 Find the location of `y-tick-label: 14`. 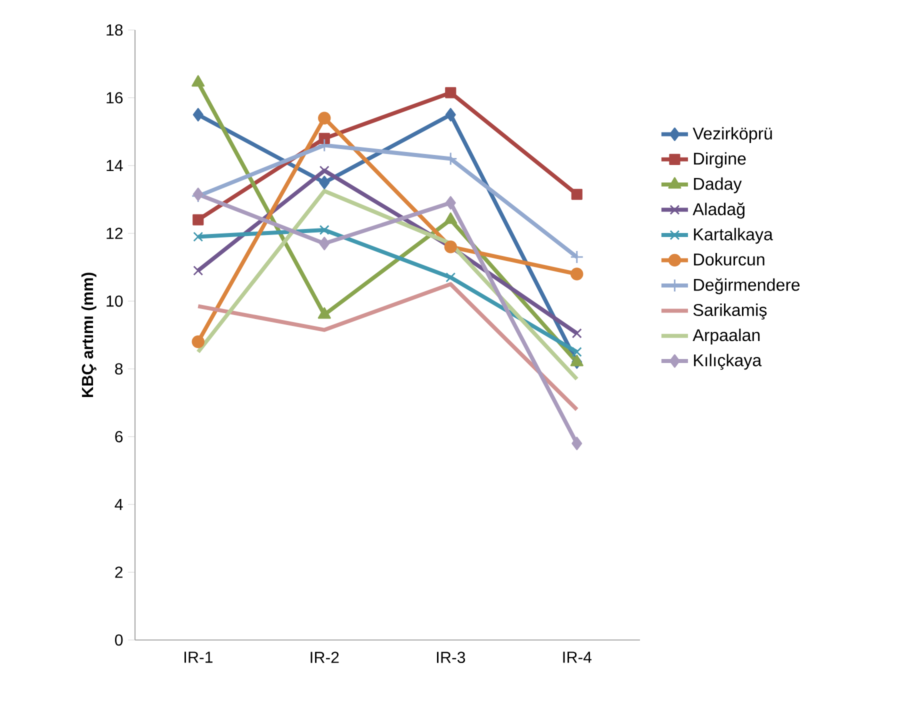

y-tick-label: 14 is located at coordinates (114, 166).